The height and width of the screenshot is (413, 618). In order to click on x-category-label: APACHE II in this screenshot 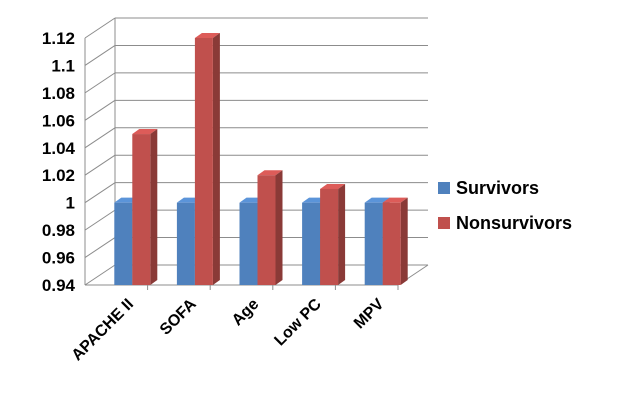, I will do `click(103, 330)`.